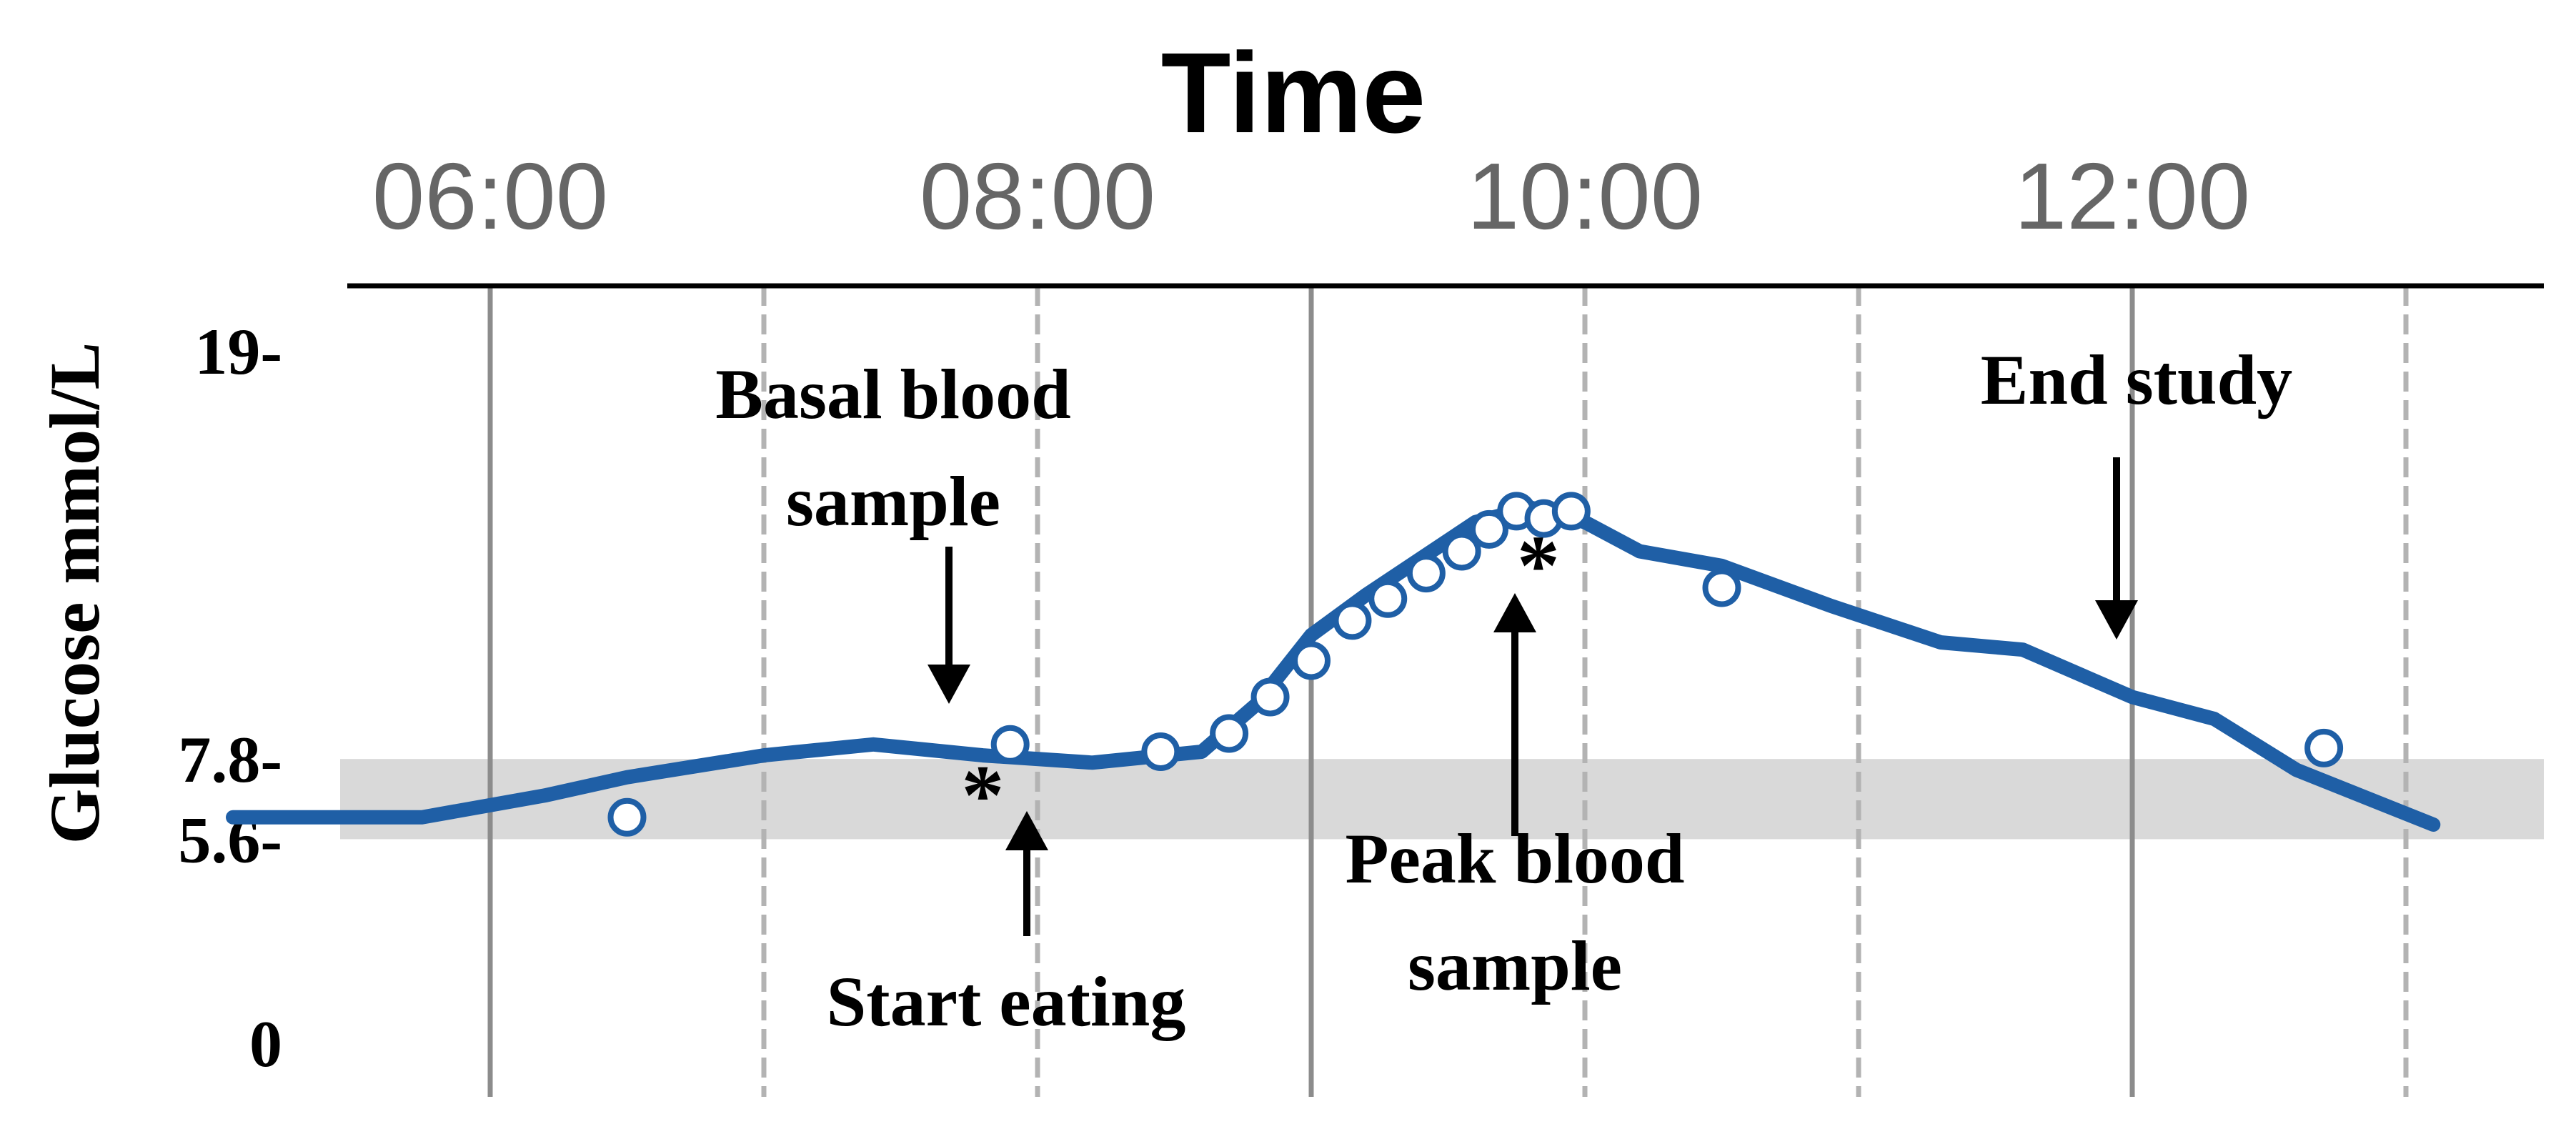 The width and height of the screenshot is (2576, 1129). I want to click on markers: * *, so click(1260, 680).